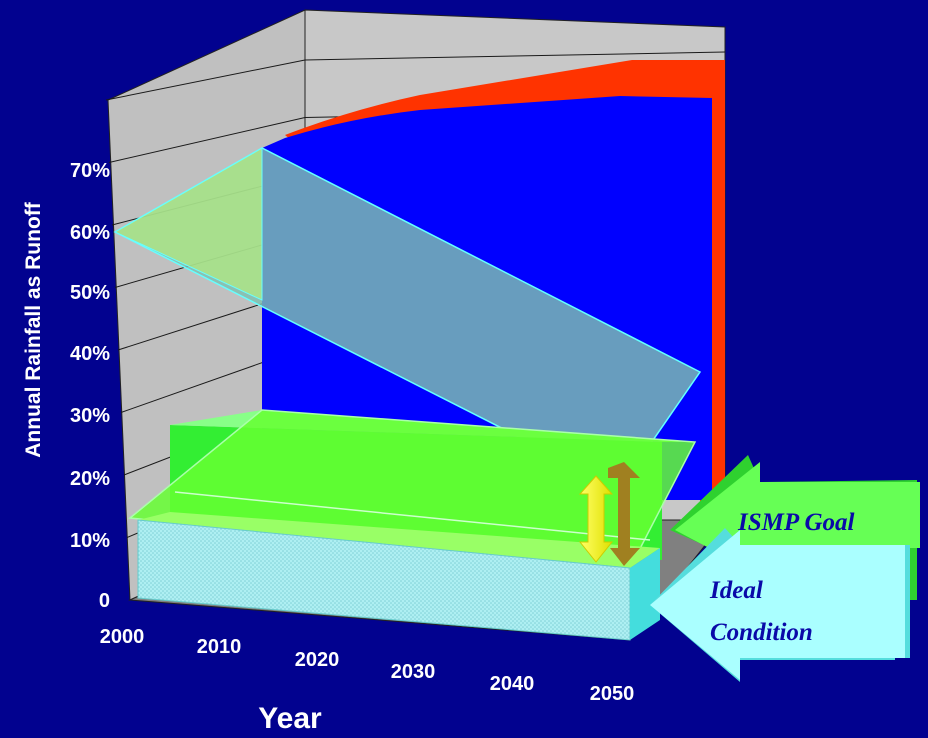  What do you see at coordinates (413, 672) in the screenshot?
I see `x-tick-label: 2030` at bounding box center [413, 672].